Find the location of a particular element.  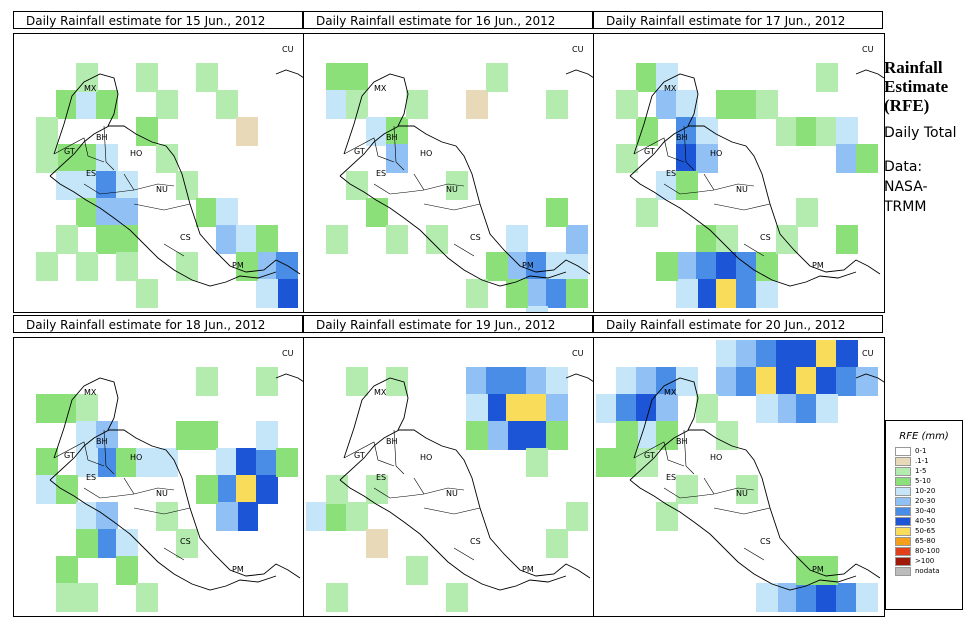

legend-row: nodata is located at coordinates (928, 571).